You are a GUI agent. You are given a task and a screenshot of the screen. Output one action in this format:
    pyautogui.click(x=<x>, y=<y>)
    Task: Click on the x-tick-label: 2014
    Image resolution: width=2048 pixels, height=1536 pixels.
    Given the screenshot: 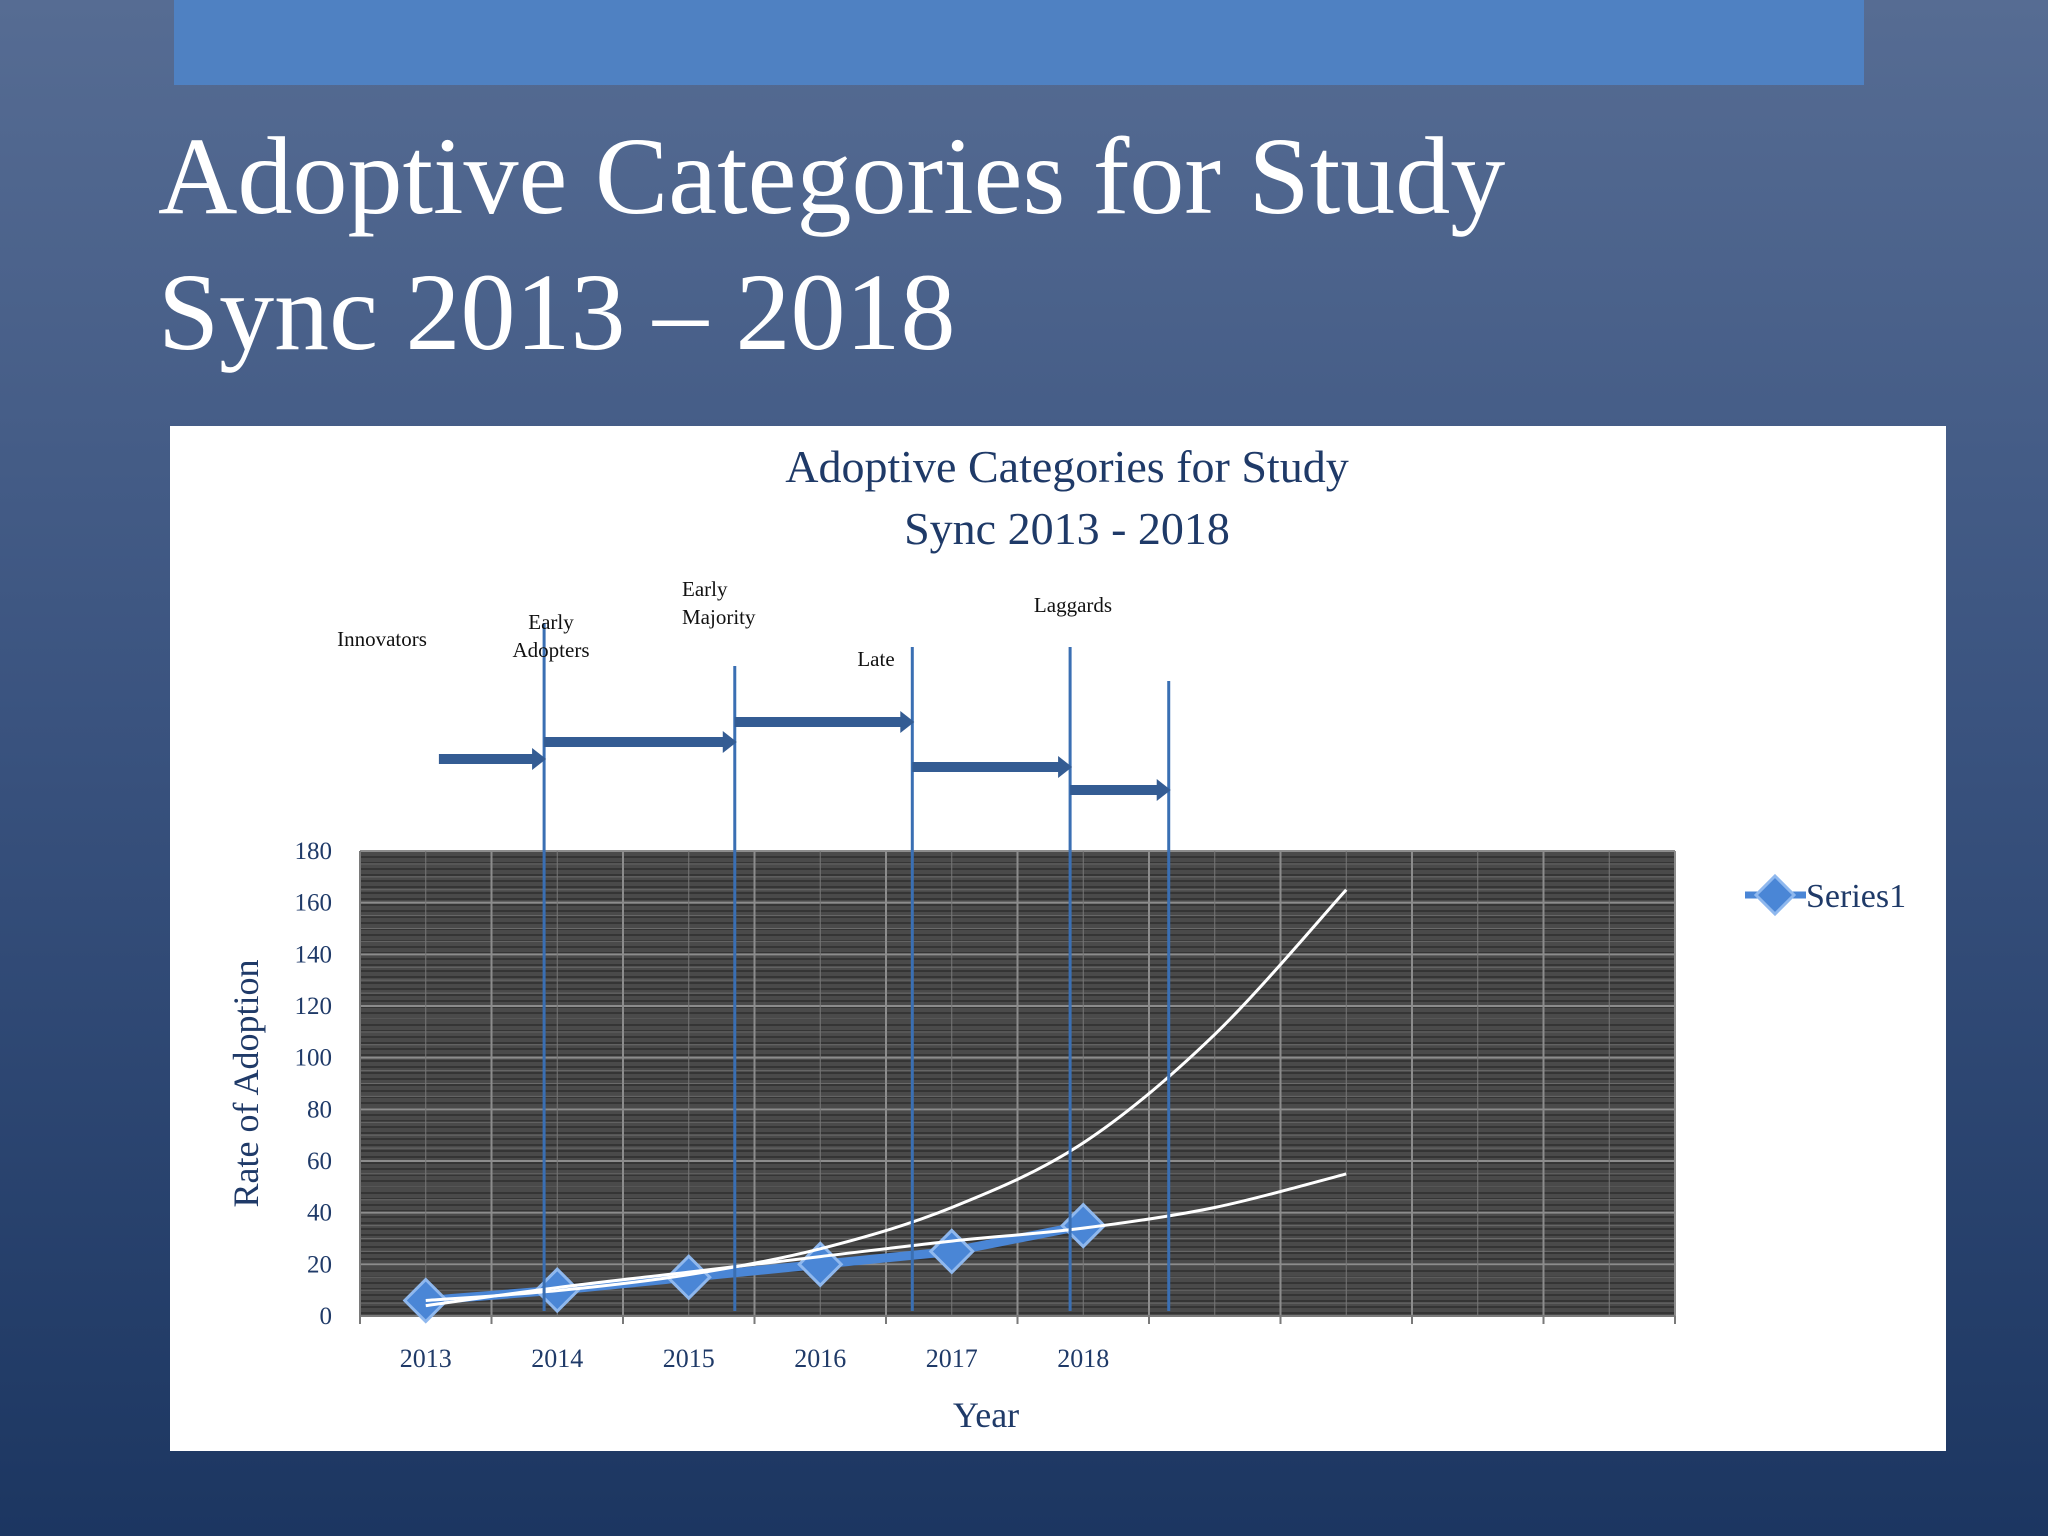 What is the action you would take?
    pyautogui.click(x=557, y=1358)
    